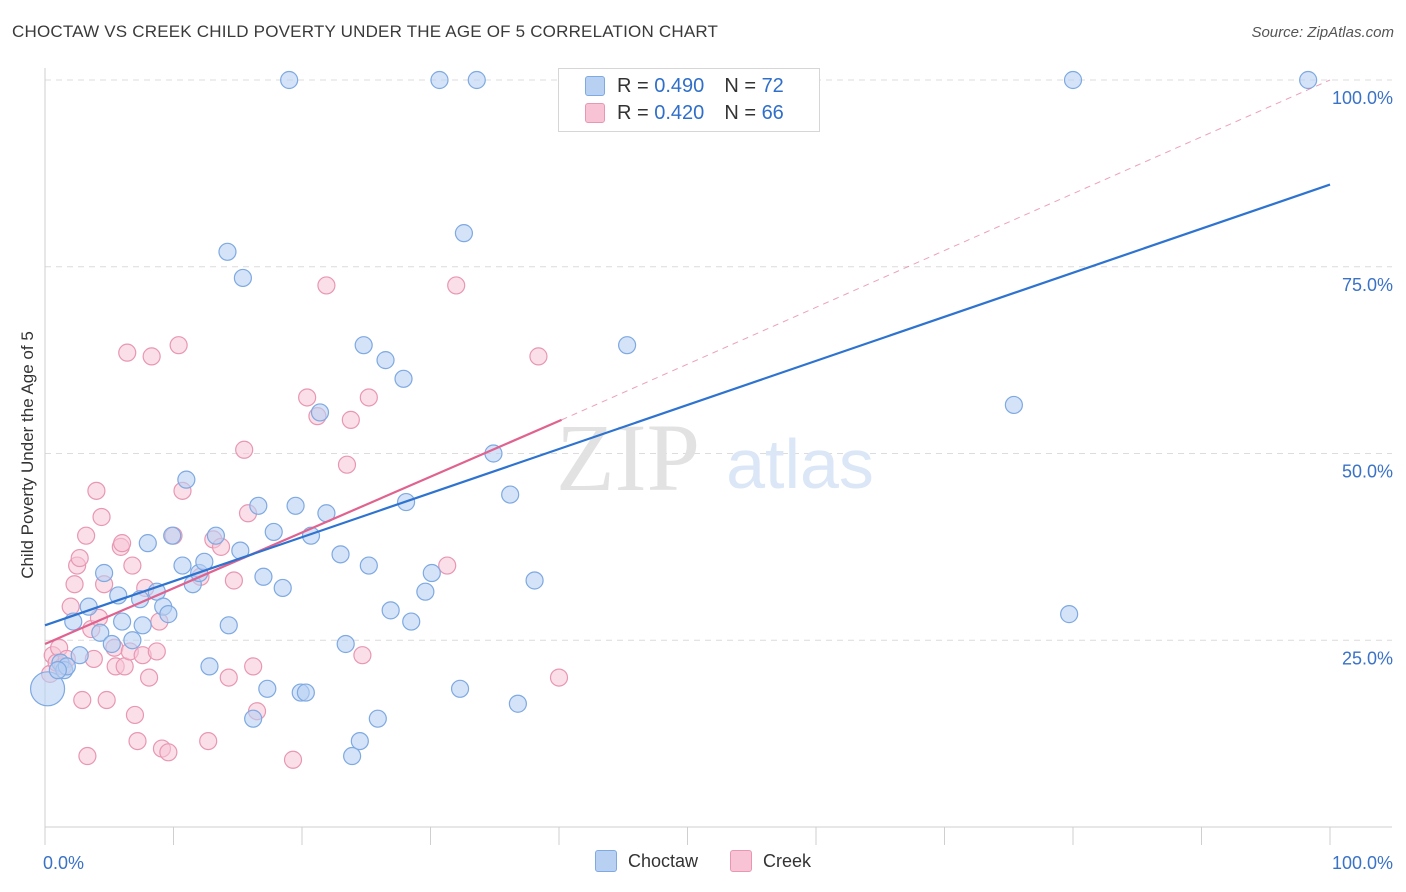 This screenshot has width=1406, height=892. I want to click on r-value: 0.490, so click(679, 85).